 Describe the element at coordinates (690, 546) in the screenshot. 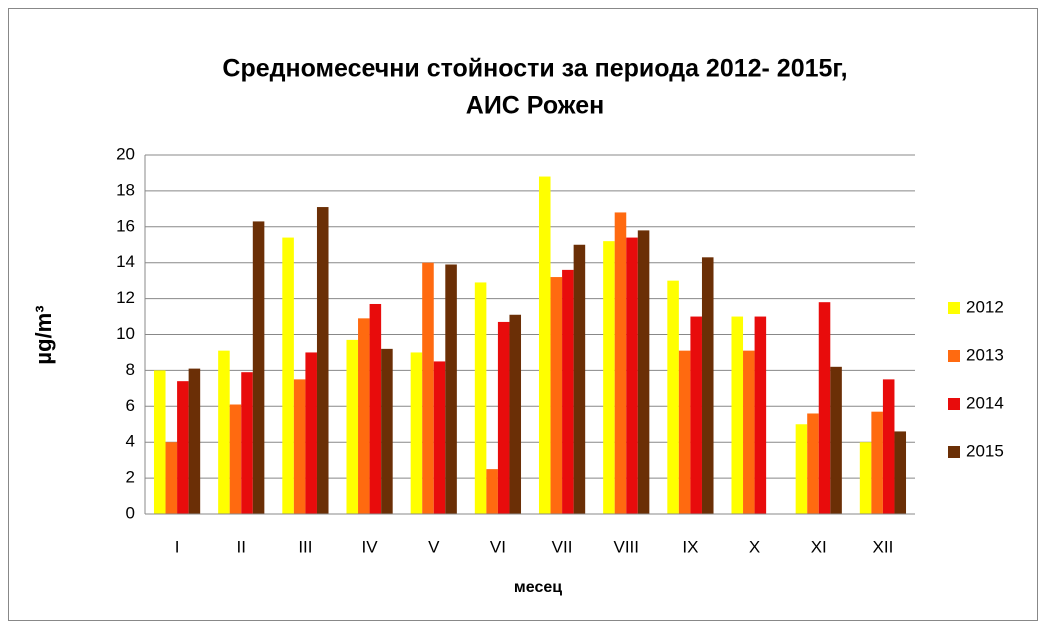

I see `x-tick-label: IX` at that location.